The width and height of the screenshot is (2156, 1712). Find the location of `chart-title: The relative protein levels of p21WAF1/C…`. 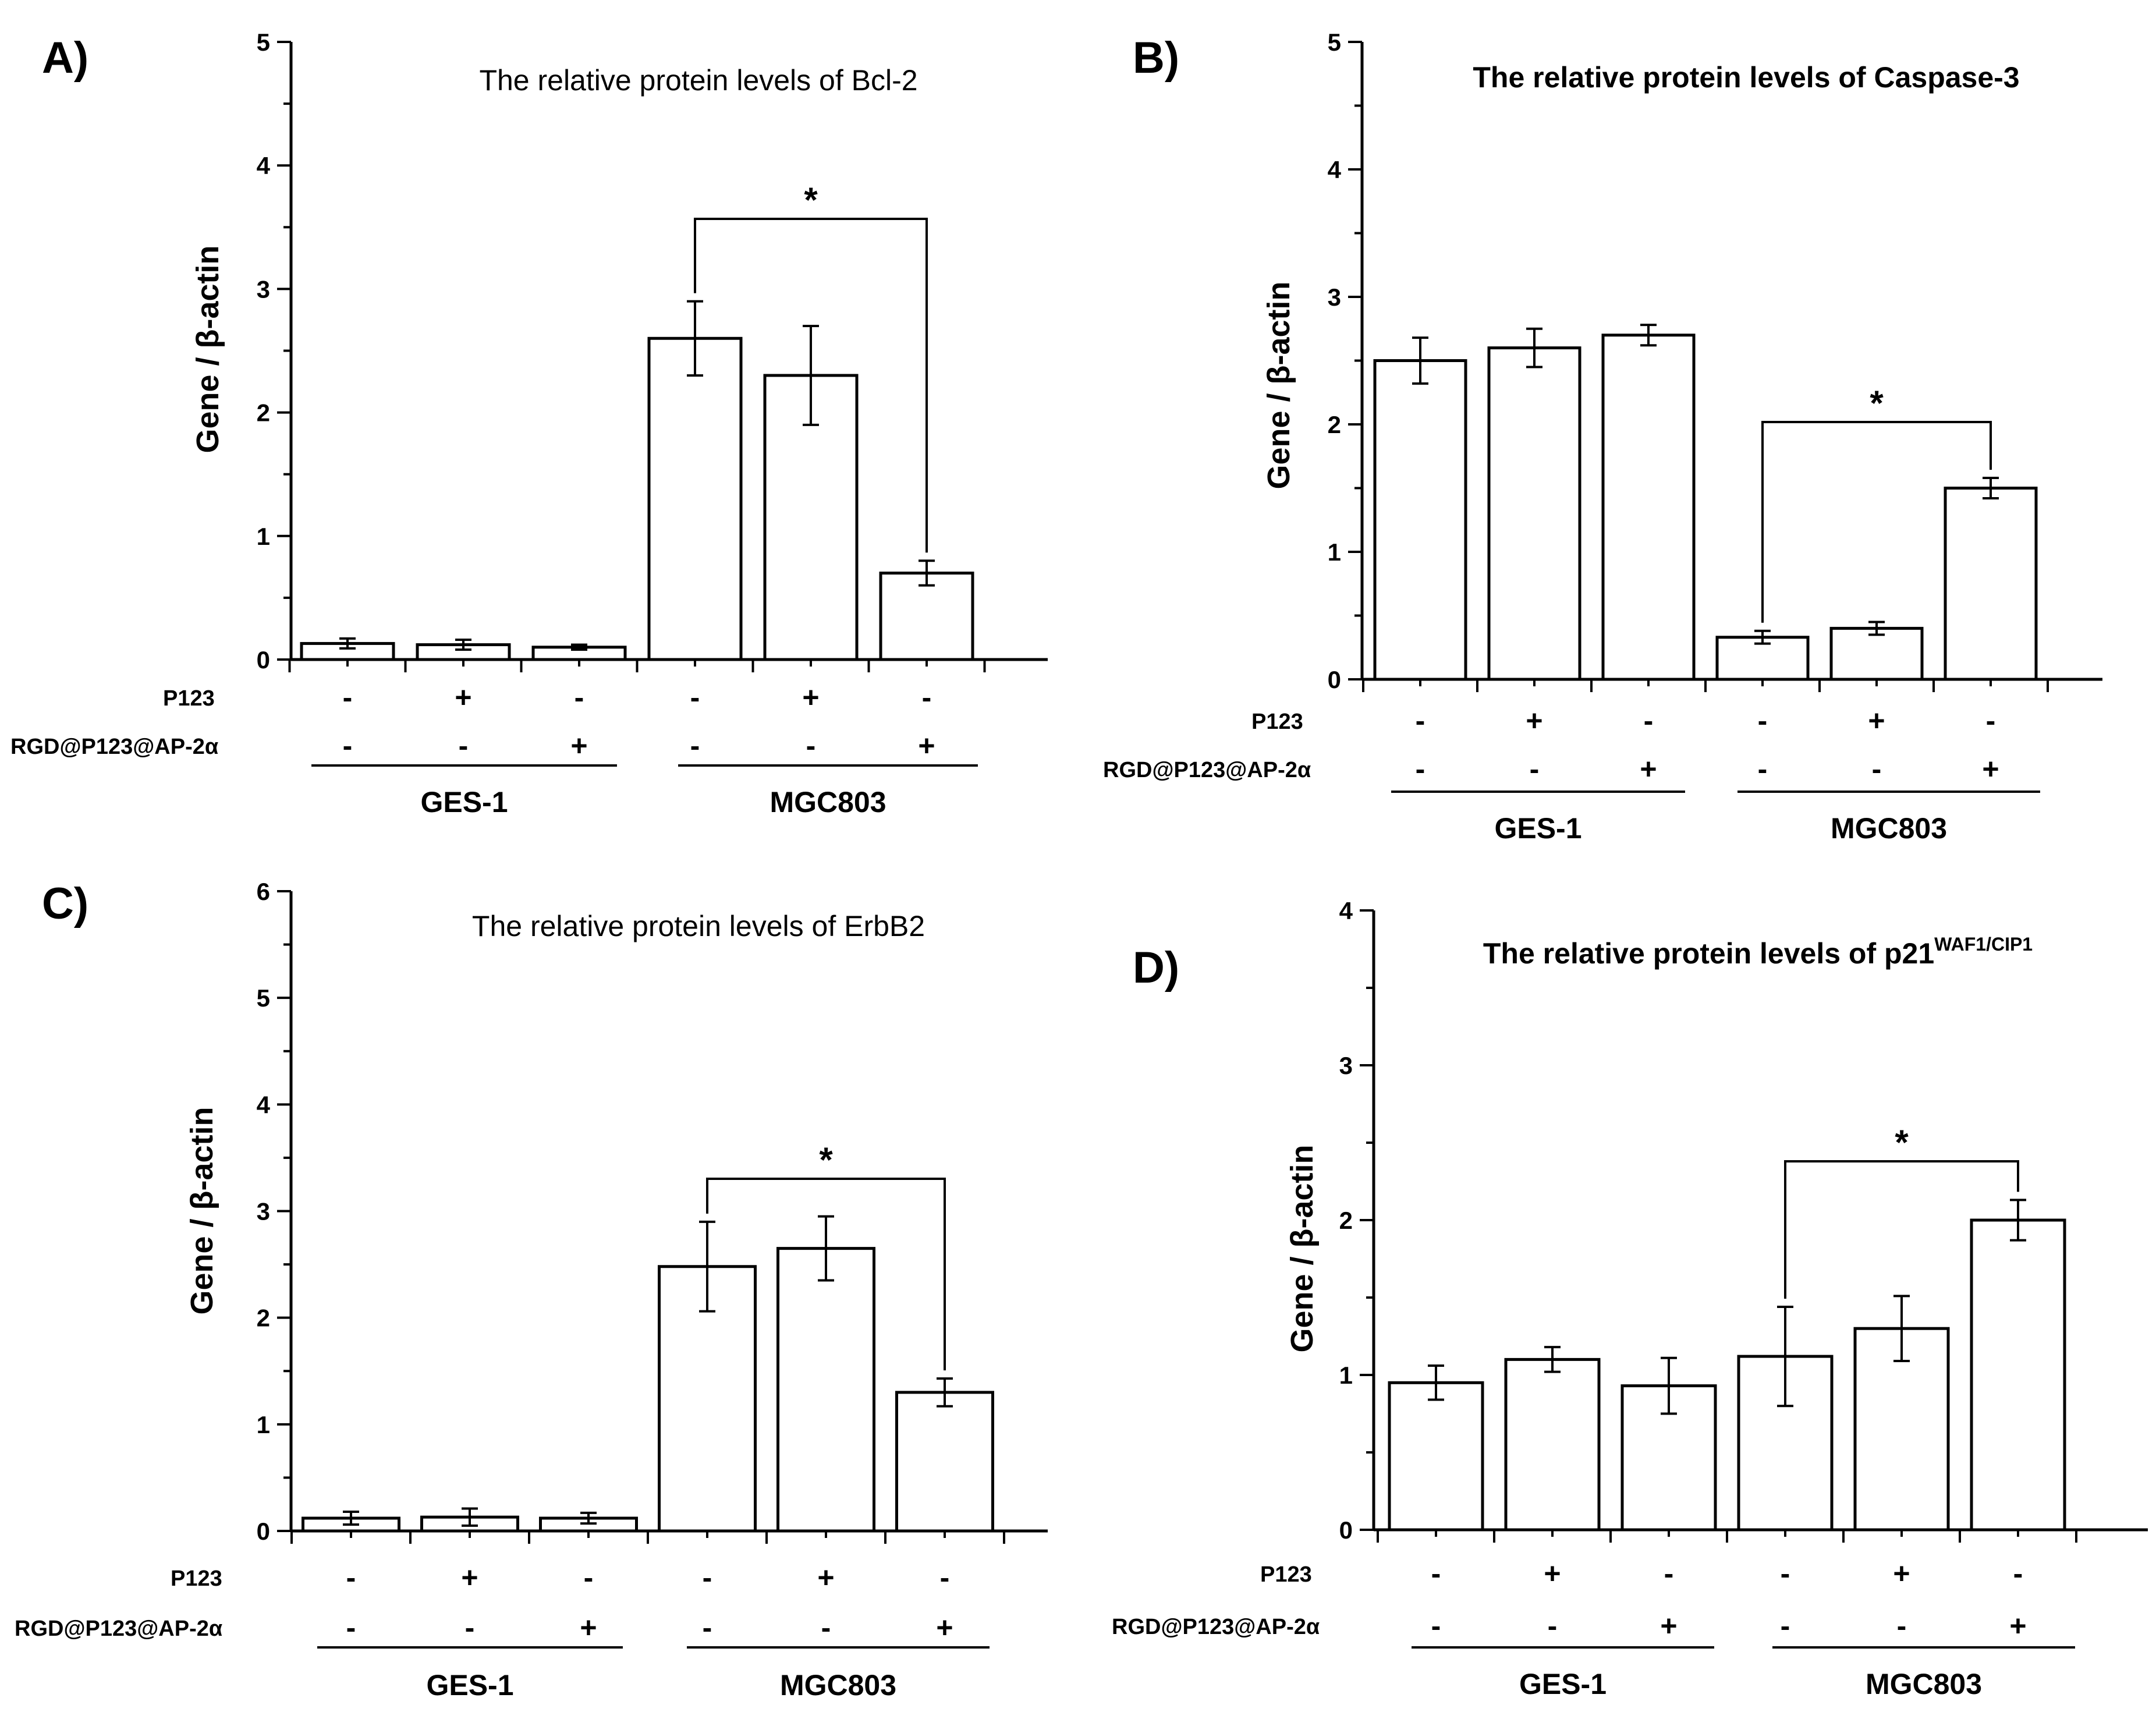

chart-title: The relative protein levels of p21WAF1/C… is located at coordinates (1758, 952).